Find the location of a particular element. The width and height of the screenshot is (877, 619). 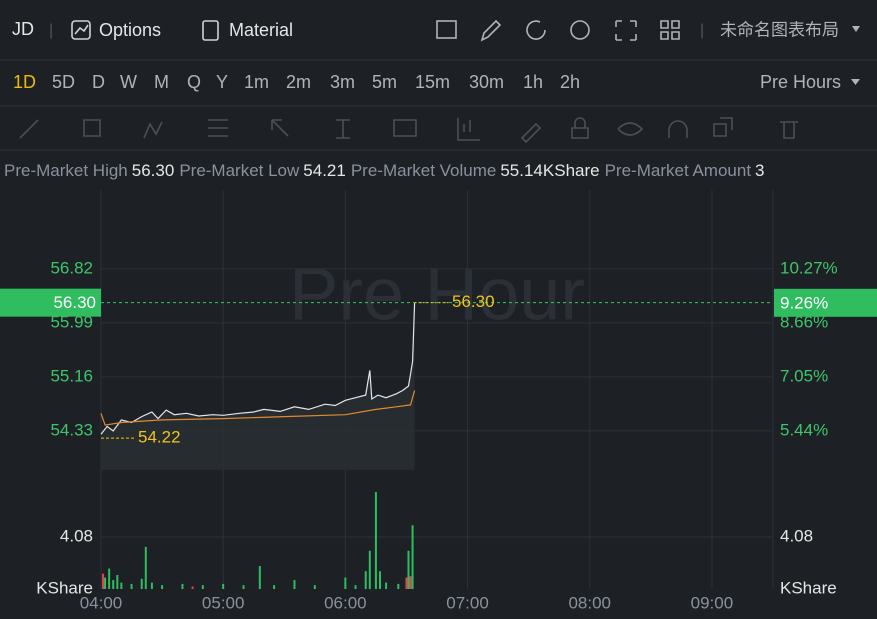

x-tick-label: 08:00 is located at coordinates (589, 602).